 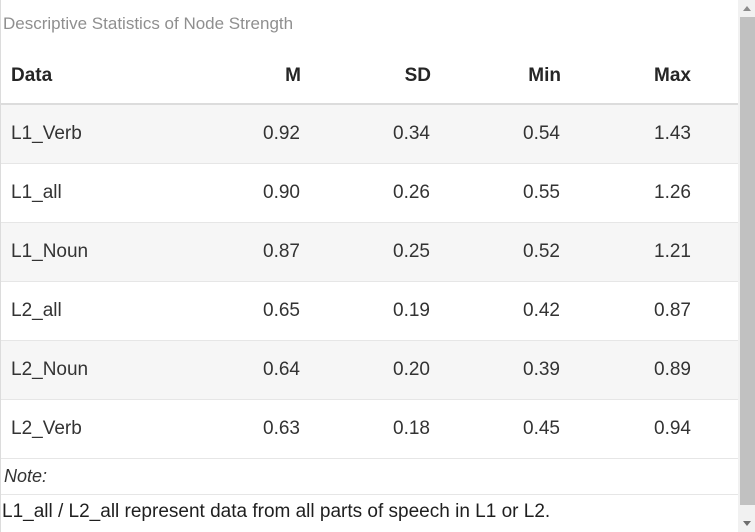 I want to click on cell-data: L2_Verb, so click(x=86, y=429).